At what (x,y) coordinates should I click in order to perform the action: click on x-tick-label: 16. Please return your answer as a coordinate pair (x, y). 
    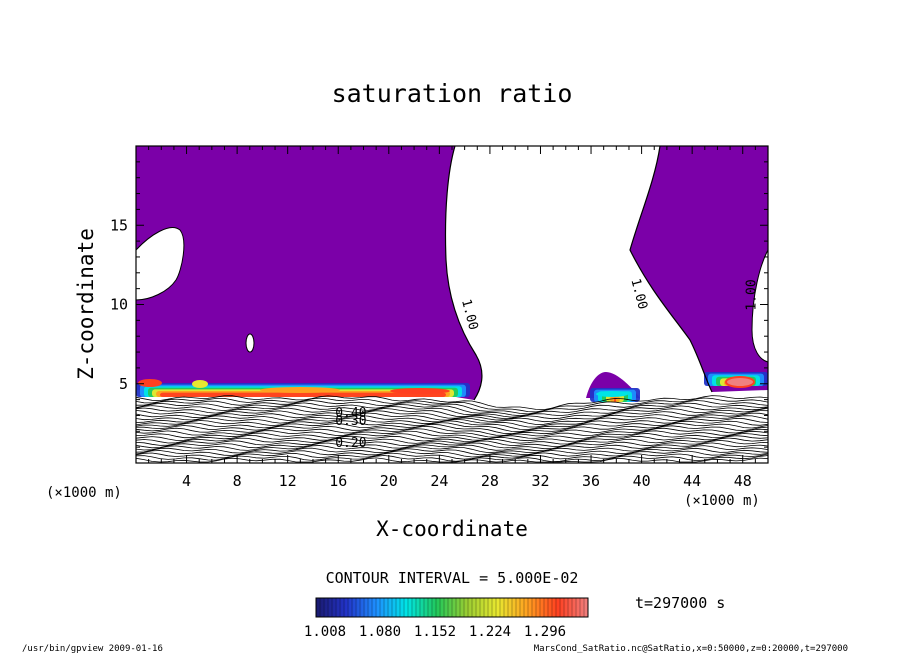
    Looking at the image, I should click on (338, 481).